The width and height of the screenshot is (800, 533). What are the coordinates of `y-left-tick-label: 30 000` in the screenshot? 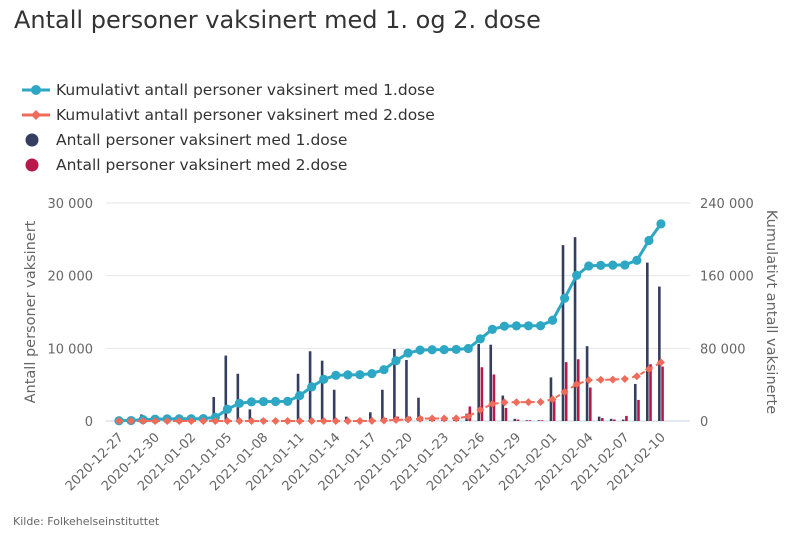 It's located at (71, 204).